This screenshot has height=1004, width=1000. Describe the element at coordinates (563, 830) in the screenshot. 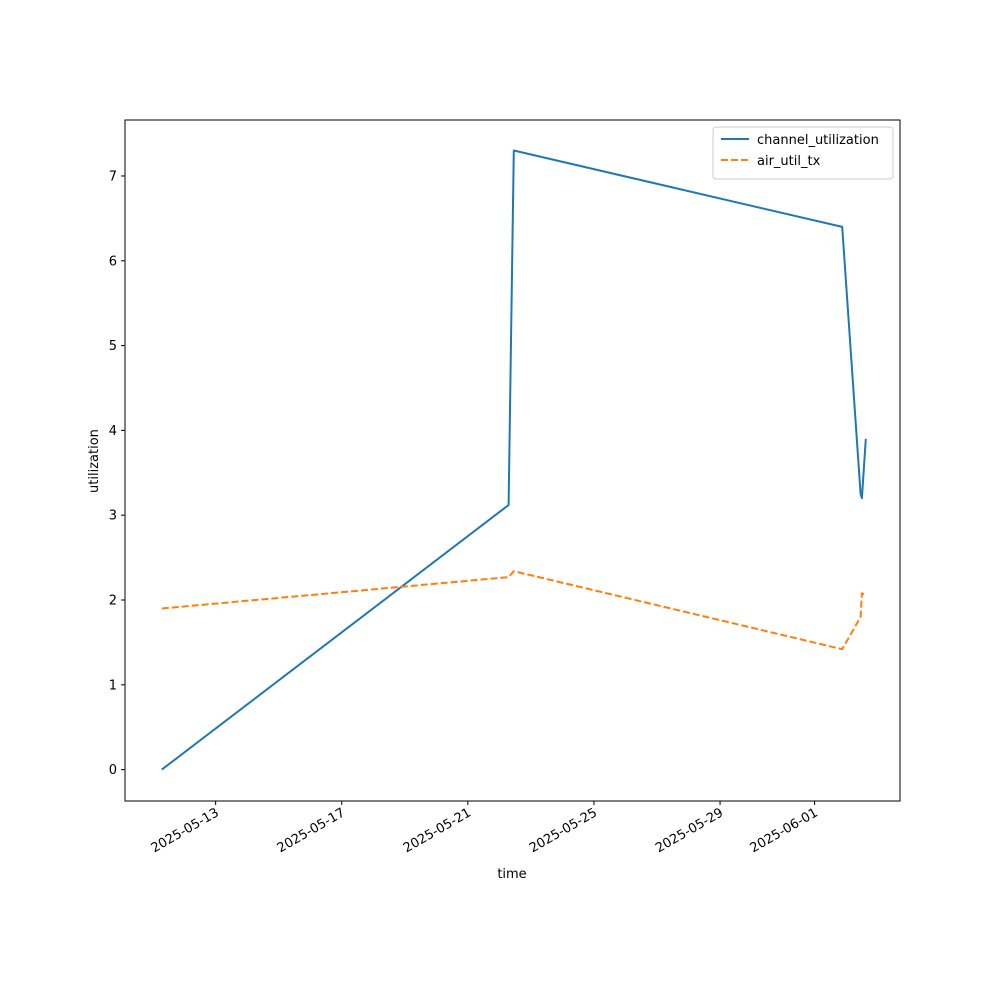

I see `x-tick-label: 2025-05-25` at that location.